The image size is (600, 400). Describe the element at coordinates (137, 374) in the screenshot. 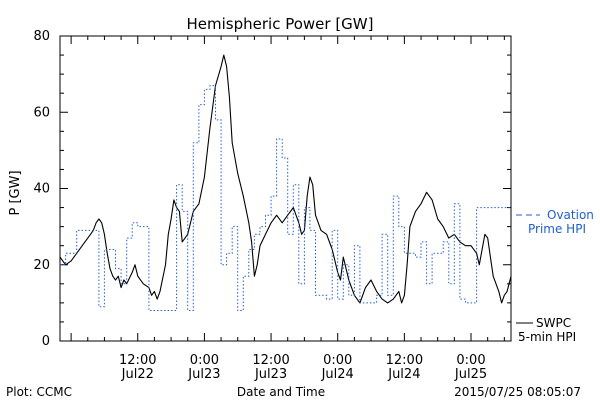

I see `x-tick-date-label: Jul22` at that location.